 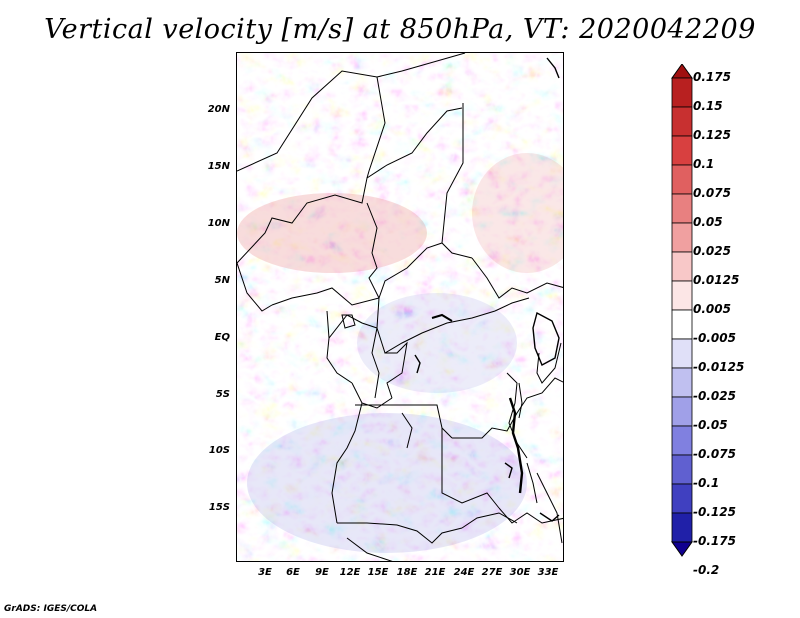 I want to click on lat-tick-label: 5N, so click(x=222, y=280).